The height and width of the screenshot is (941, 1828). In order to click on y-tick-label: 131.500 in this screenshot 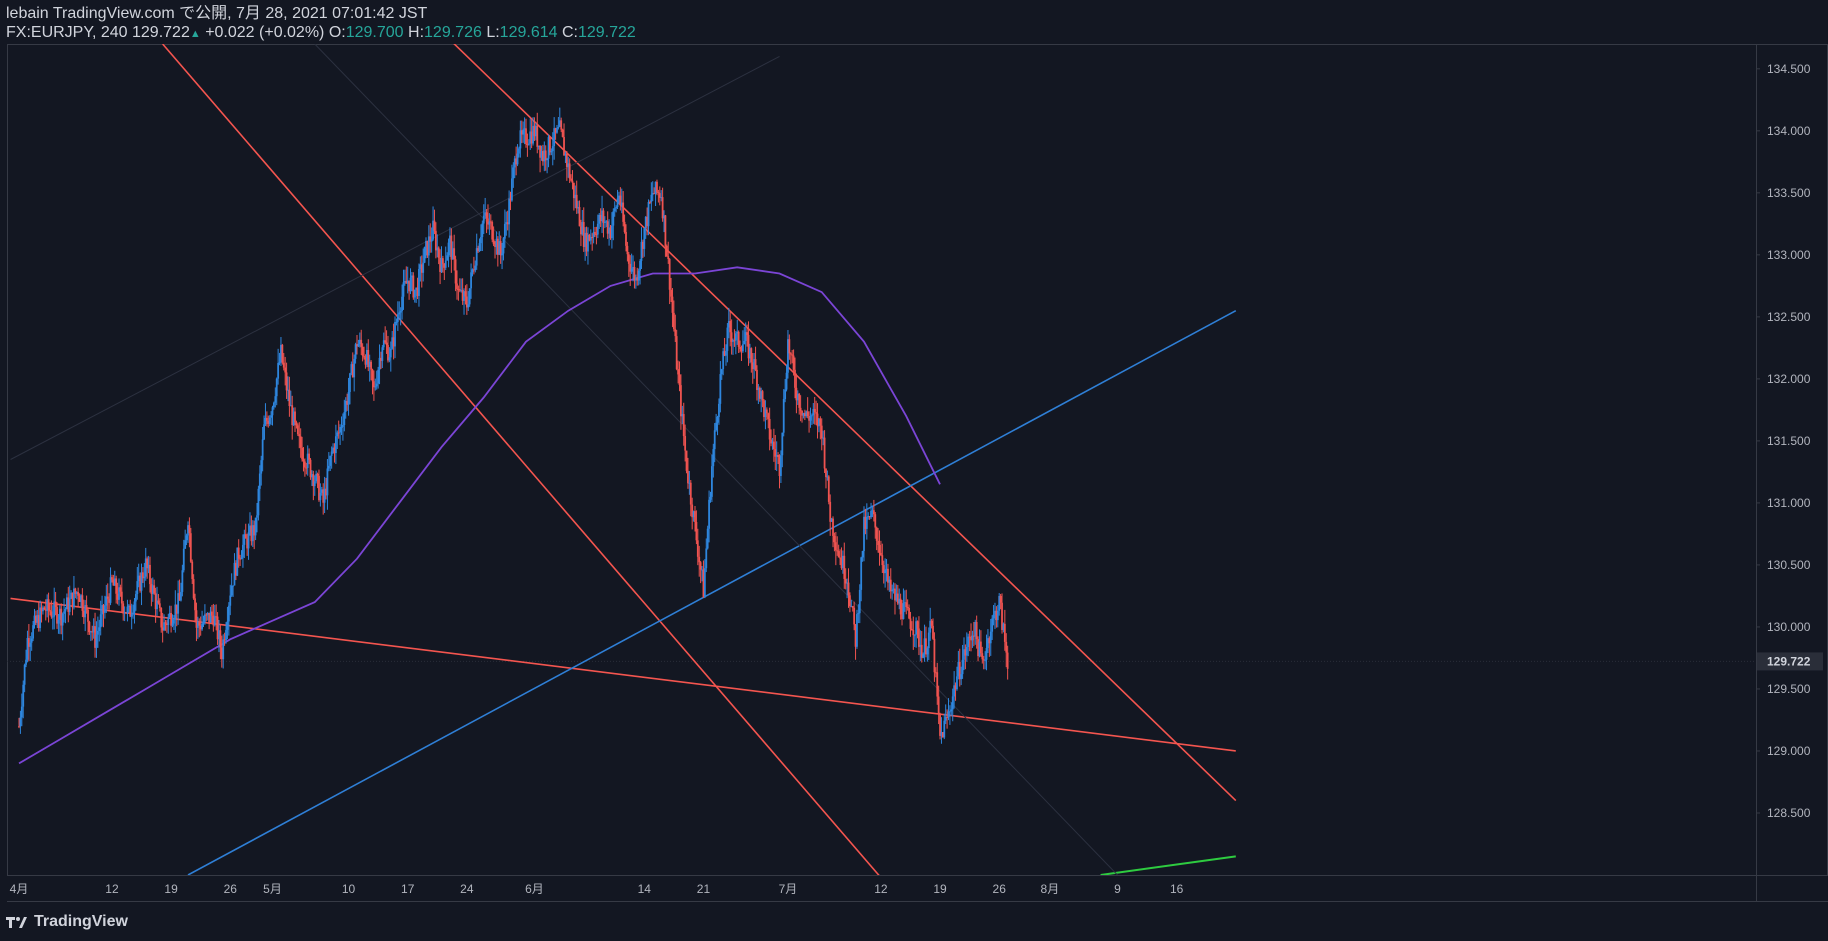, I will do `click(1789, 441)`.